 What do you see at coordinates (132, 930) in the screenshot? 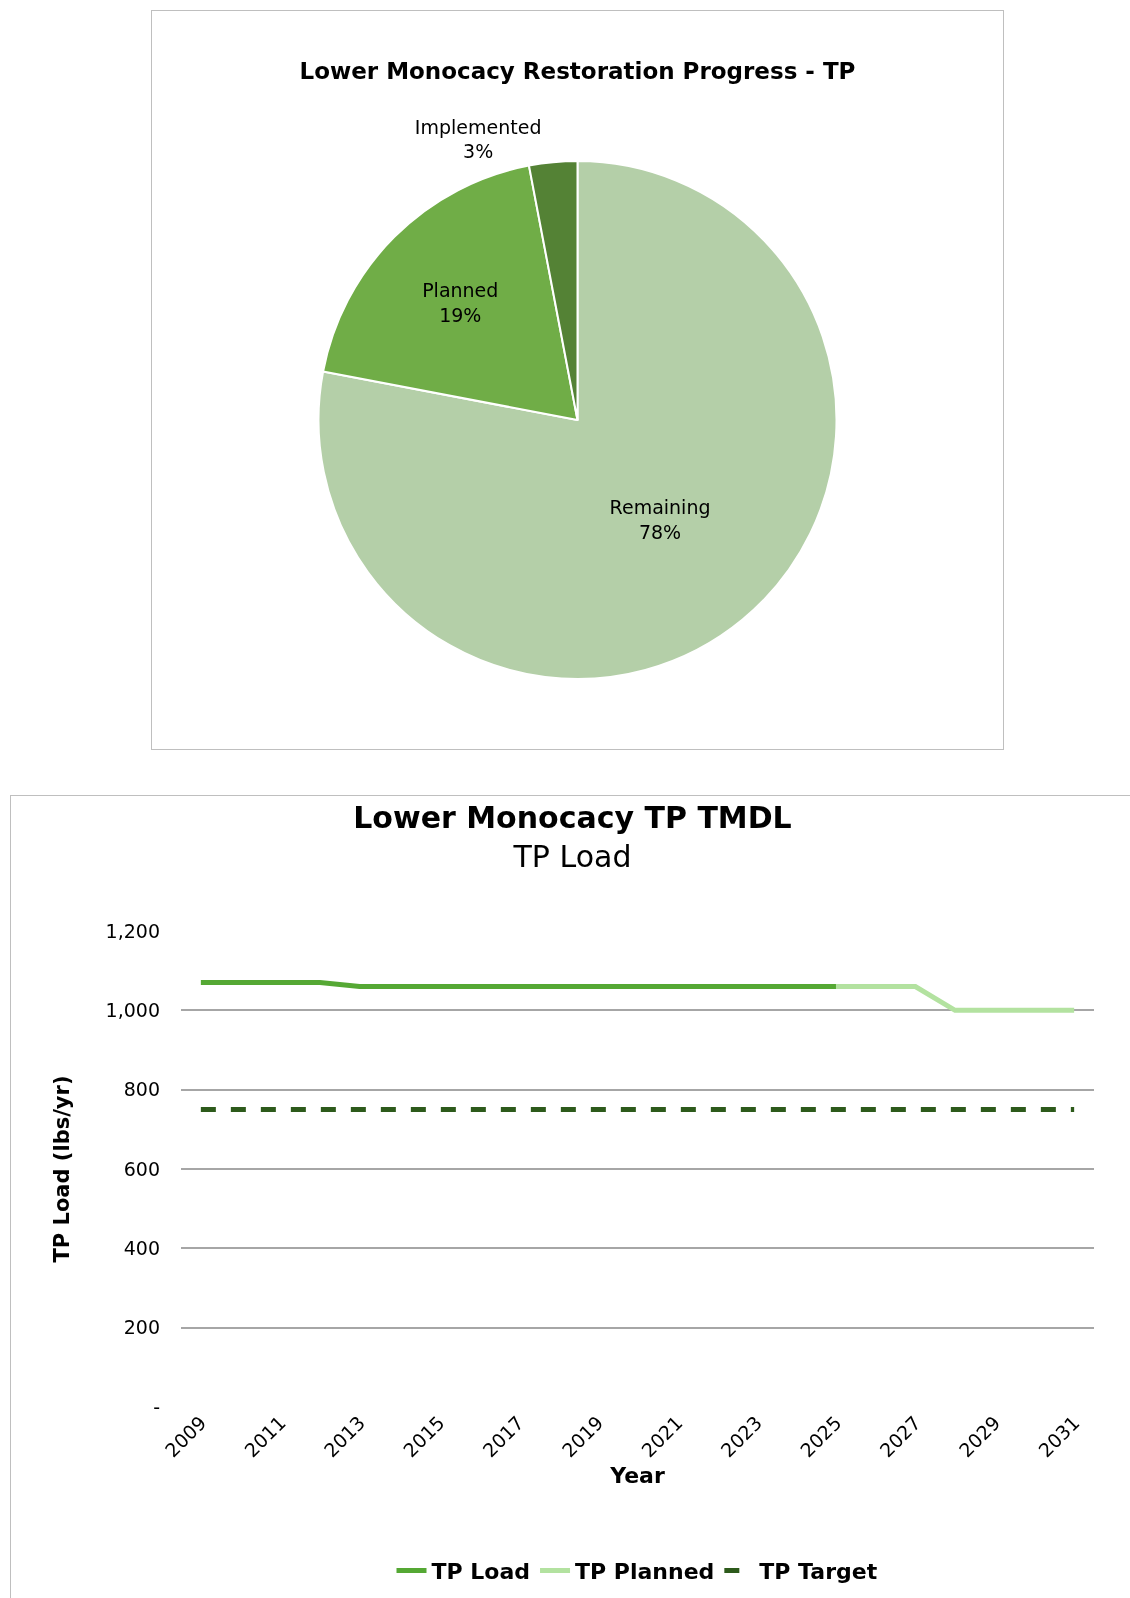
I see `y-tick-label: 1,200` at bounding box center [132, 930].